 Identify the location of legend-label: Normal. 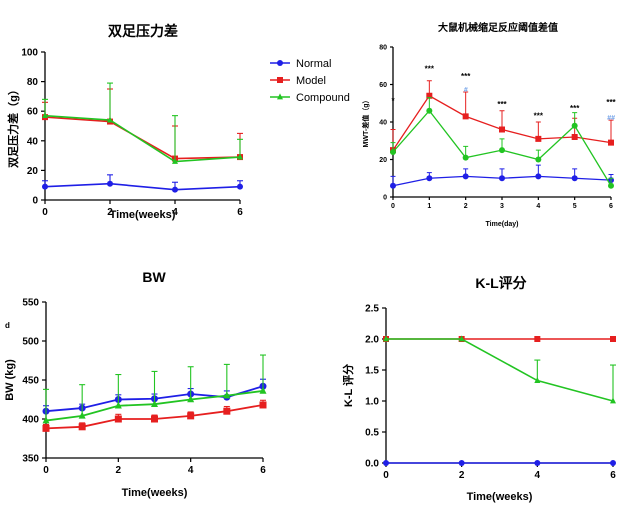
(313, 64).